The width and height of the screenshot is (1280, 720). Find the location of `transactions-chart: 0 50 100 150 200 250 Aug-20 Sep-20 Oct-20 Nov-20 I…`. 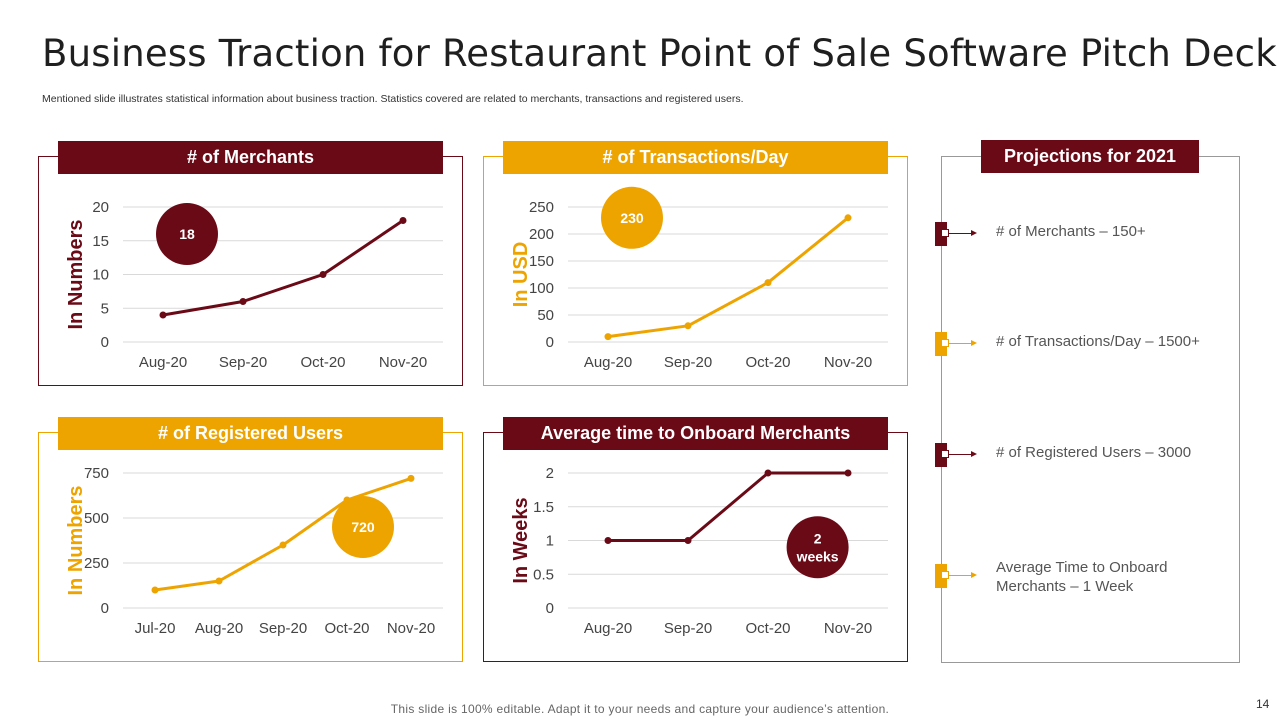

transactions-chart: 0 50 100 150 200 250 Aug-20 Sep-20 Oct-20 Nov-20 I… is located at coordinates (699, 278).